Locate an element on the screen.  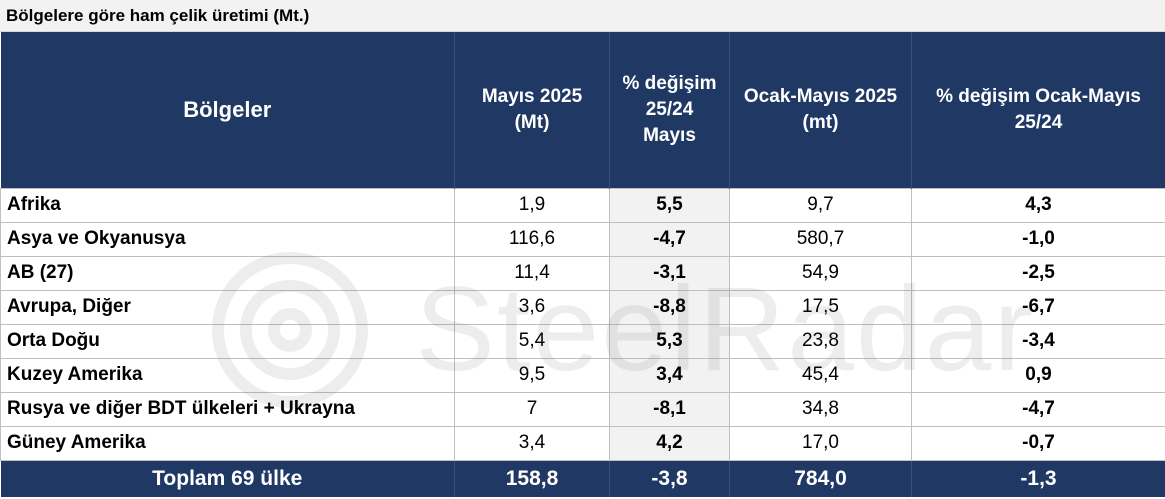
region-name: Avrupa, Diğer is located at coordinates (227, 307).